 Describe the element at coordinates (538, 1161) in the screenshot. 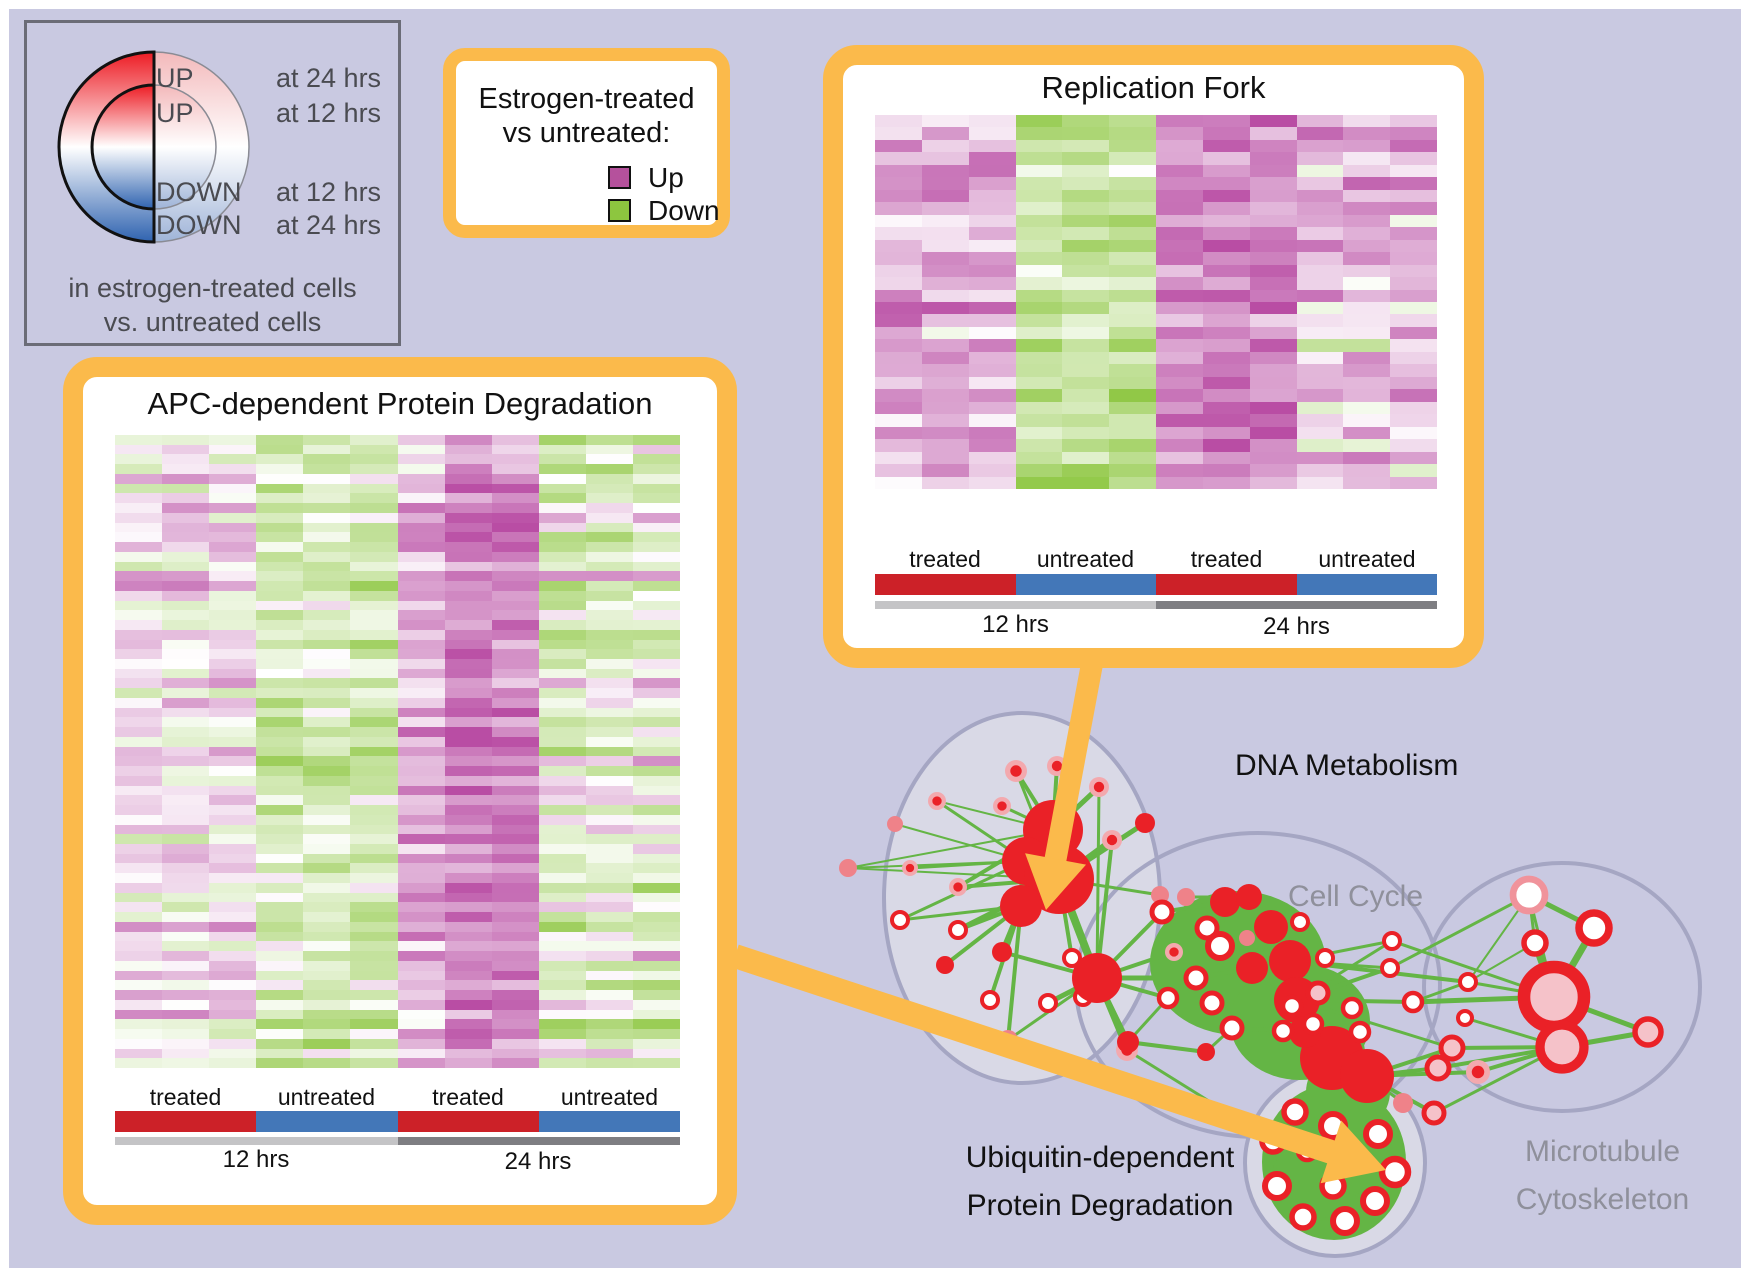

I see `apc-24hrs-label: 24 hrs` at that location.